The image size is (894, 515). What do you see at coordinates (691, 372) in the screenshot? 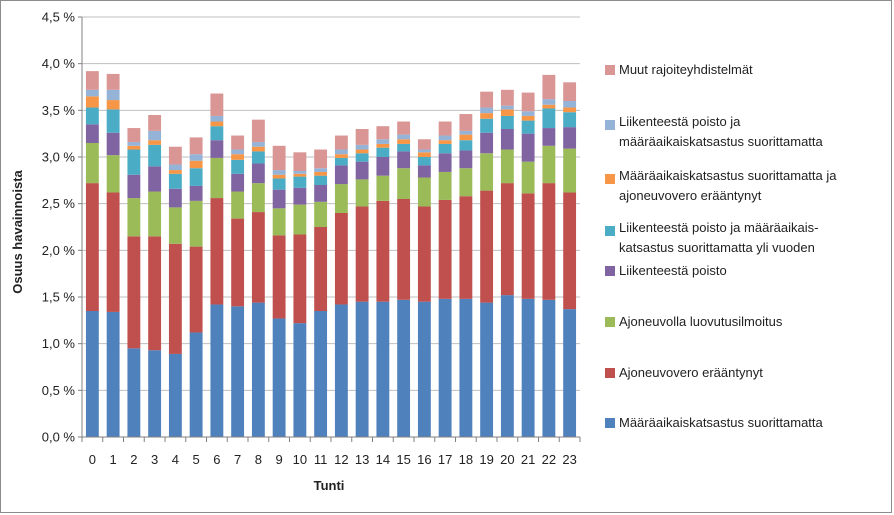
I see `legend-label: Ajoneuvovero erääntynyt` at bounding box center [691, 372].